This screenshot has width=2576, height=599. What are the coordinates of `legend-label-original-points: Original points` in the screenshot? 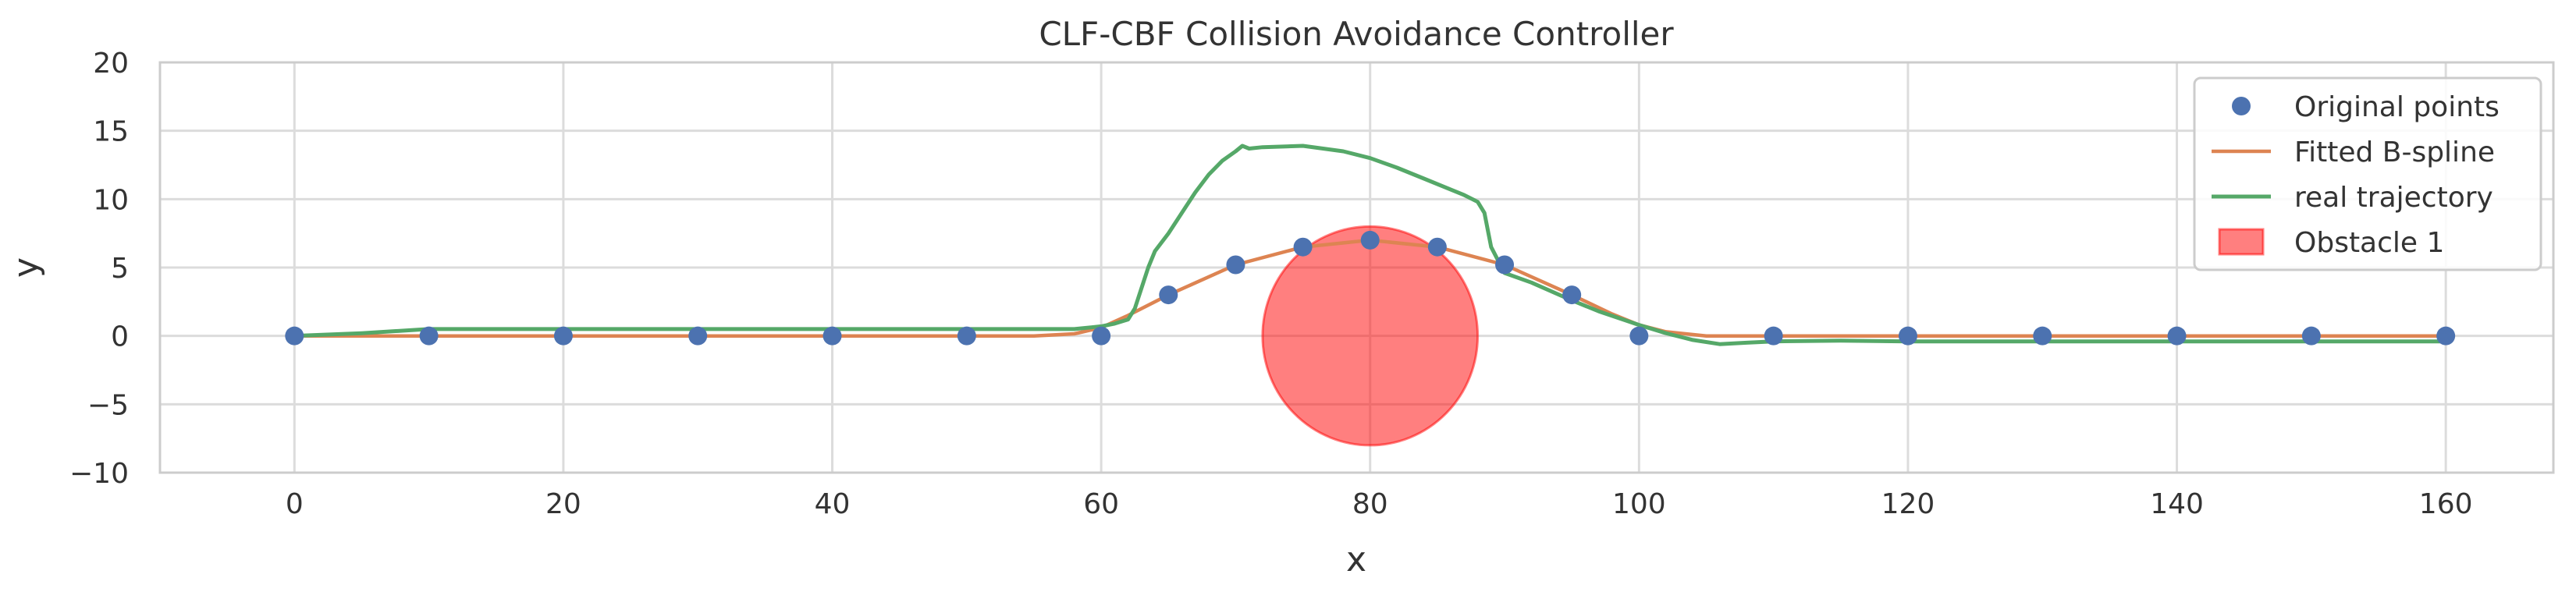 It's located at (2397, 107).